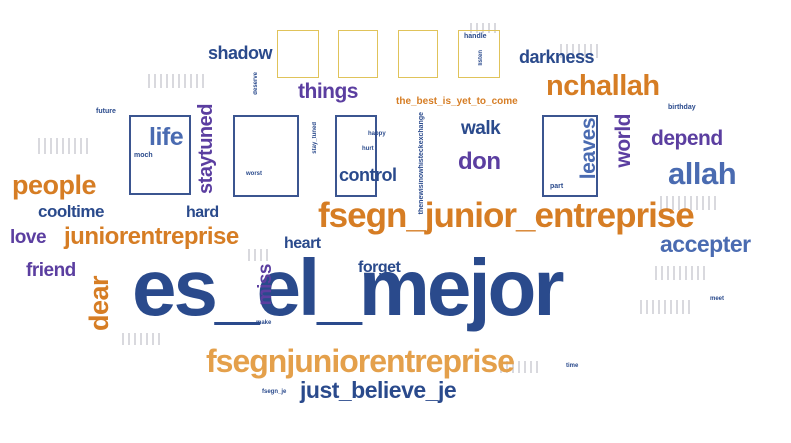  What do you see at coordinates (151, 236) in the screenshot?
I see `word-juniorentreprise: juniorentreprise` at bounding box center [151, 236].